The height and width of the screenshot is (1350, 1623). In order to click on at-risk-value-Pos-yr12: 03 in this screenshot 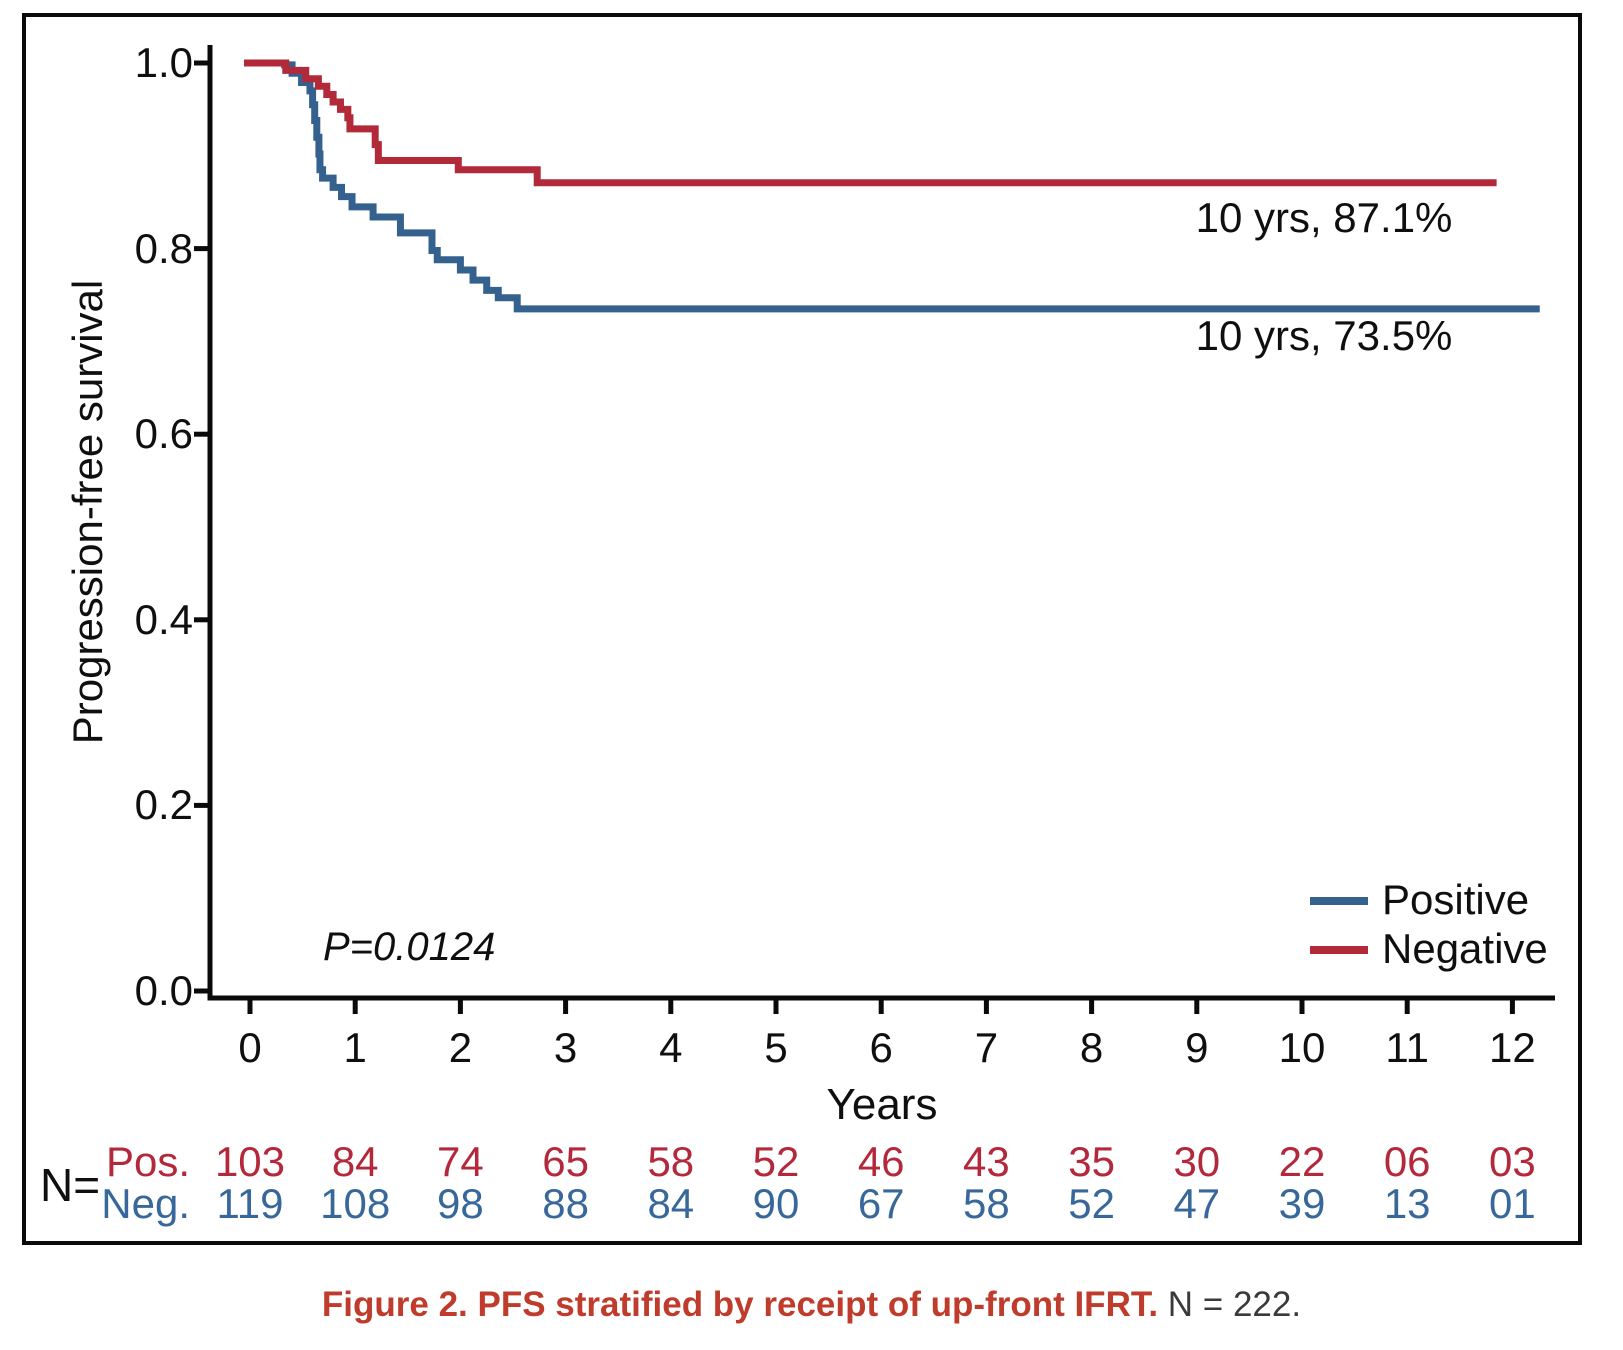, I will do `click(1512, 1161)`.